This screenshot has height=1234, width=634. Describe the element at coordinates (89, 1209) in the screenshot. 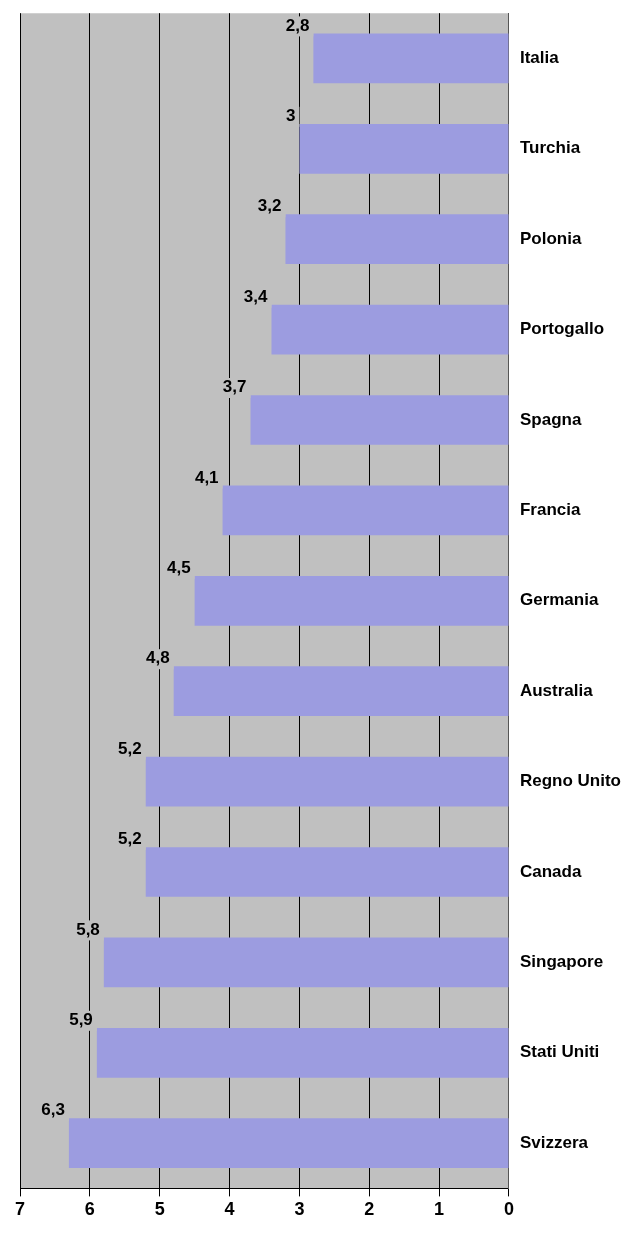

I see `x-tick-label: 6` at that location.